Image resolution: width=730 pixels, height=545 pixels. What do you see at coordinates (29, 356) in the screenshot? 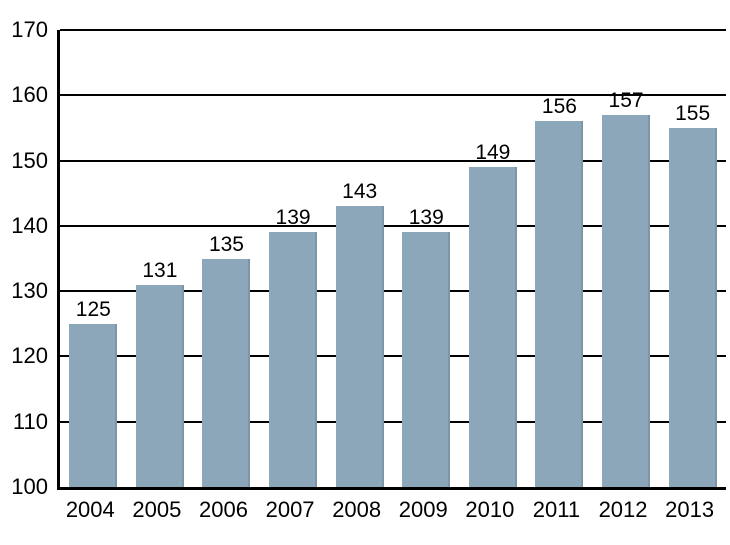
I see `y-tick-label: 120` at bounding box center [29, 356].